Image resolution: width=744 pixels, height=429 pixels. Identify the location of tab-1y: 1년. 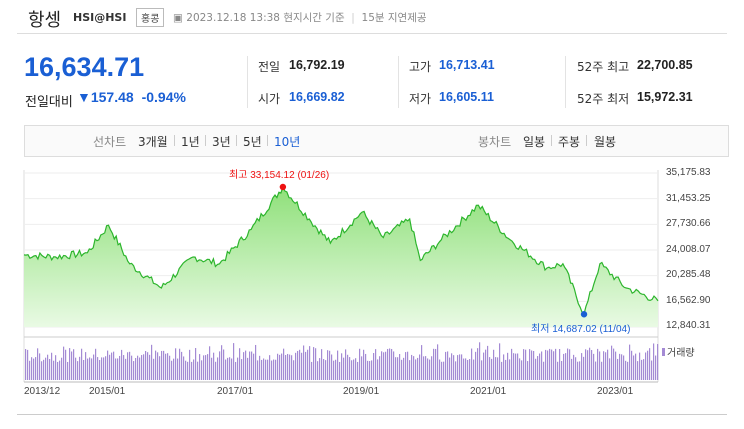
(190, 142).